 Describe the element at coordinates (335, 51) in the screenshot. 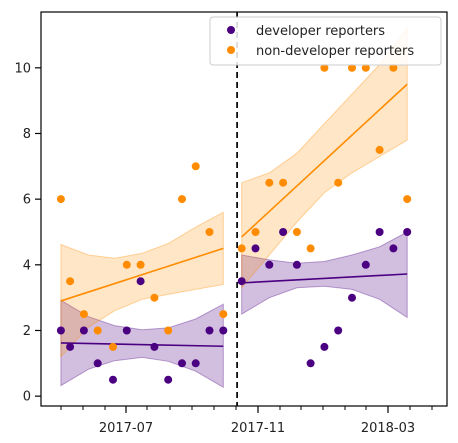

I see `legend-label-non-developer: non-developer reporters` at that location.